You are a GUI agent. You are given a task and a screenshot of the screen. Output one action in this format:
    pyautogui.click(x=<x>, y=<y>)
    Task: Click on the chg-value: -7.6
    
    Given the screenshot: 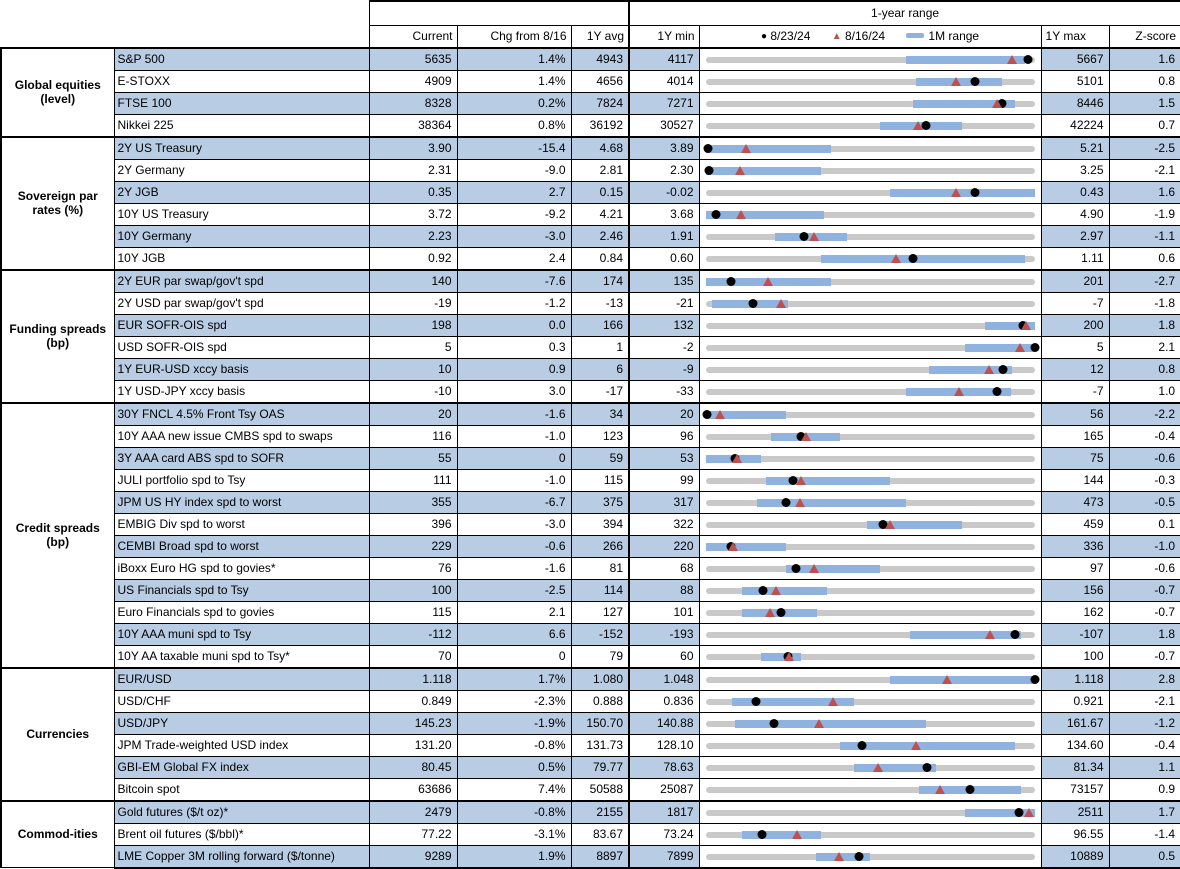 What is the action you would take?
    pyautogui.click(x=514, y=280)
    